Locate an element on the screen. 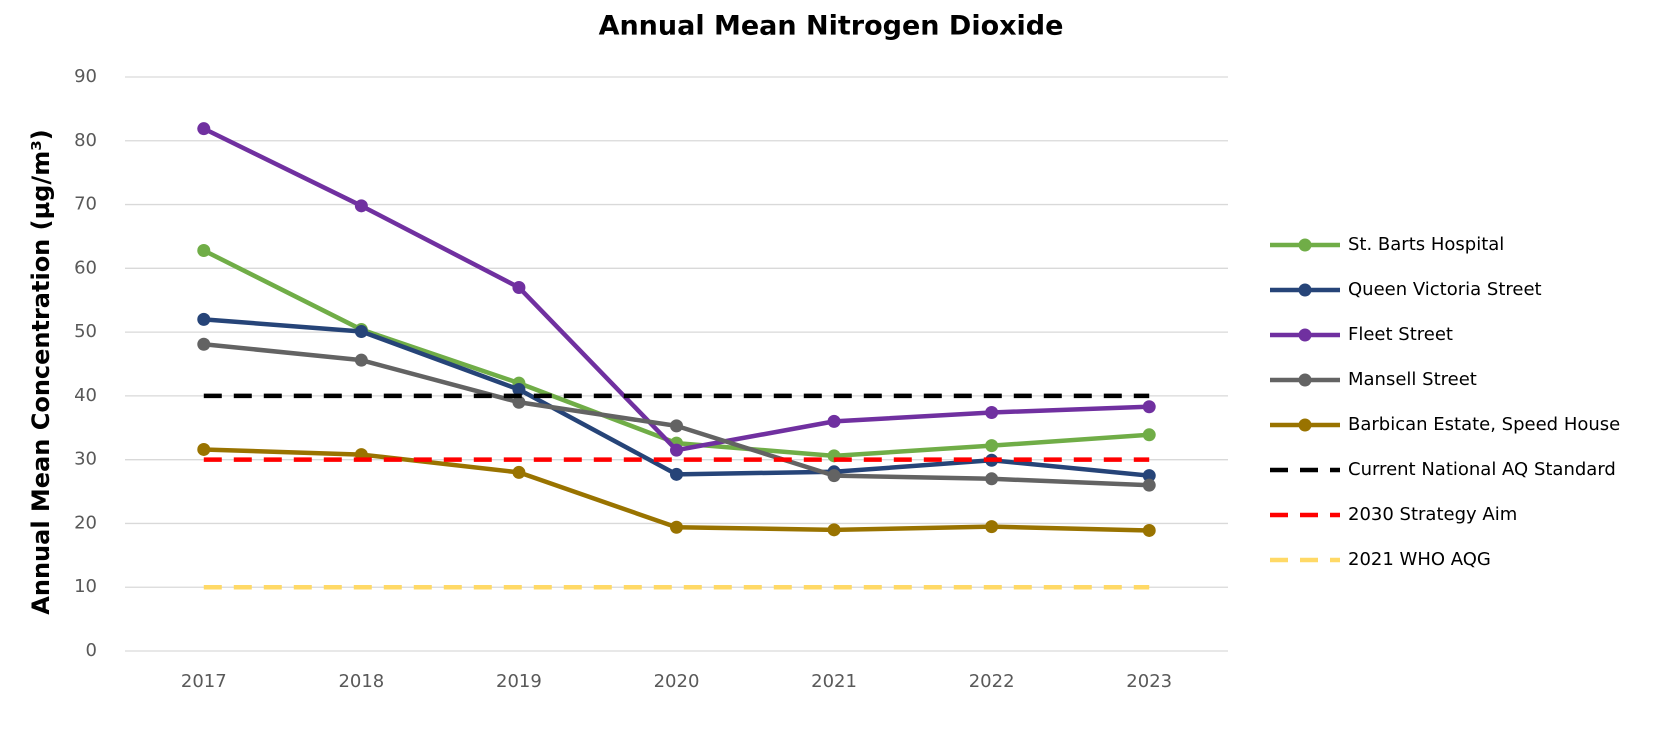 The image size is (1658, 731). y-tick-label: 80 is located at coordinates (85, 140).